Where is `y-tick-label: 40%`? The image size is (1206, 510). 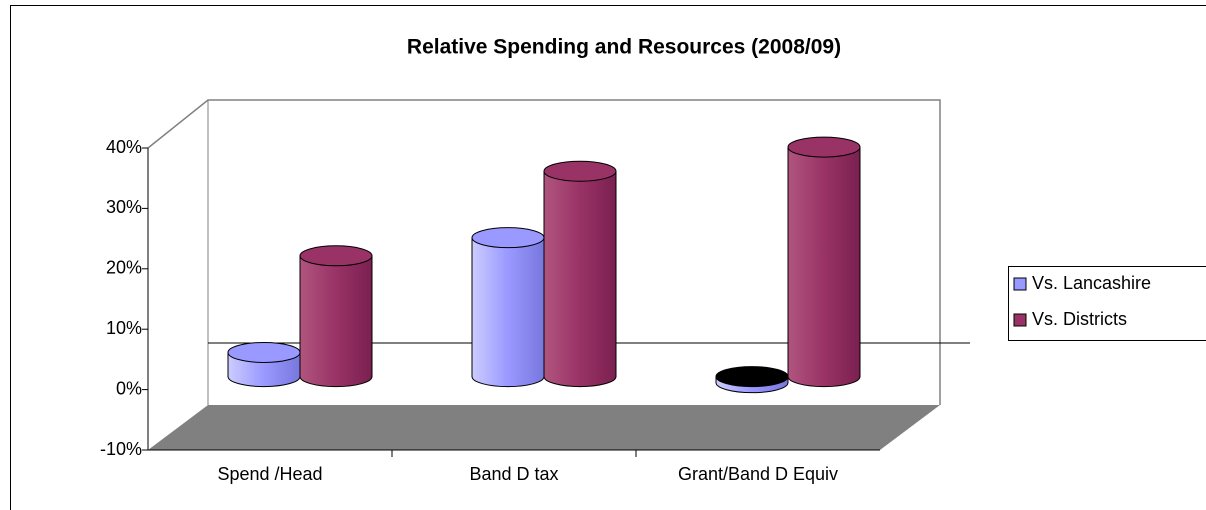
y-tick-label: 40% is located at coordinates (124, 147).